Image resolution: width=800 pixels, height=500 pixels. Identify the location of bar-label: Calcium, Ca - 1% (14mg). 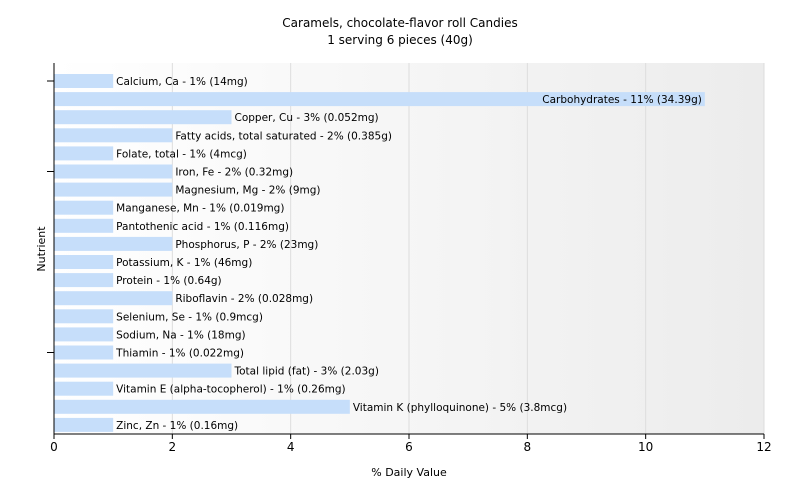
(182, 82).